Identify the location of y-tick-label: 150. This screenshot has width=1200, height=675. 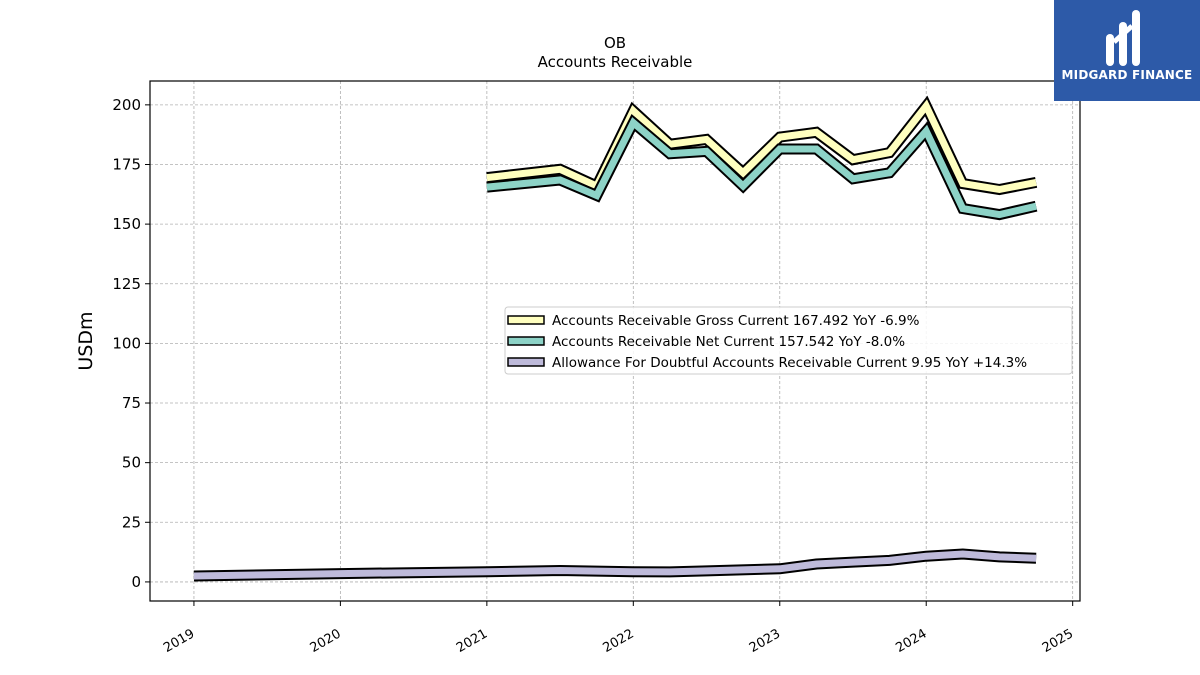
(126, 224).